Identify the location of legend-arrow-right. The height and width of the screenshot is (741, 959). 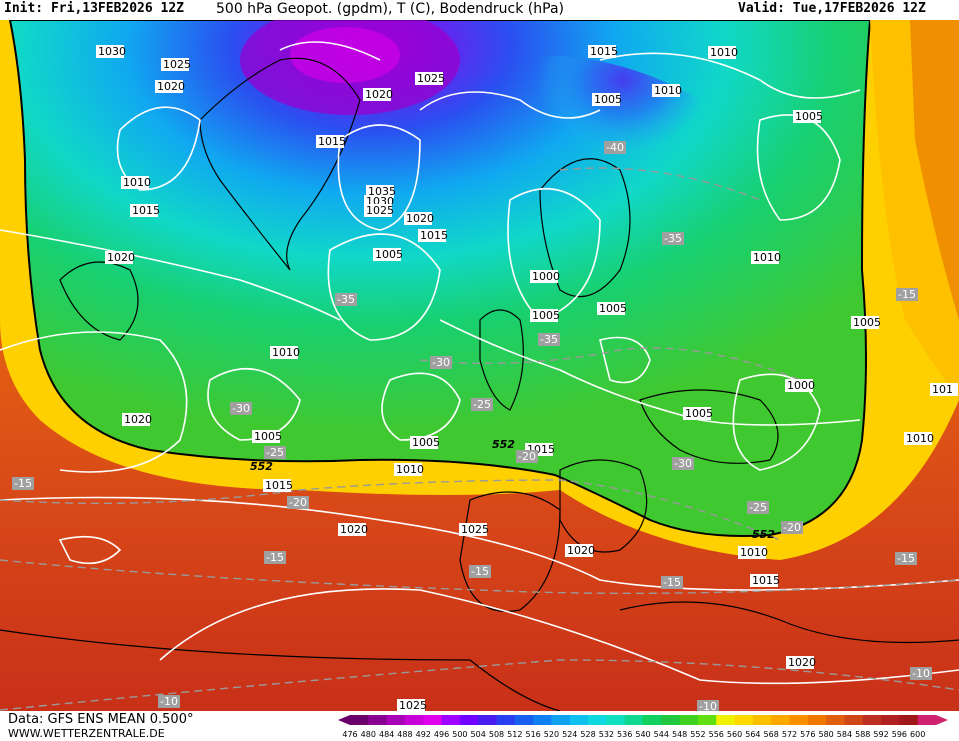
(942, 720).